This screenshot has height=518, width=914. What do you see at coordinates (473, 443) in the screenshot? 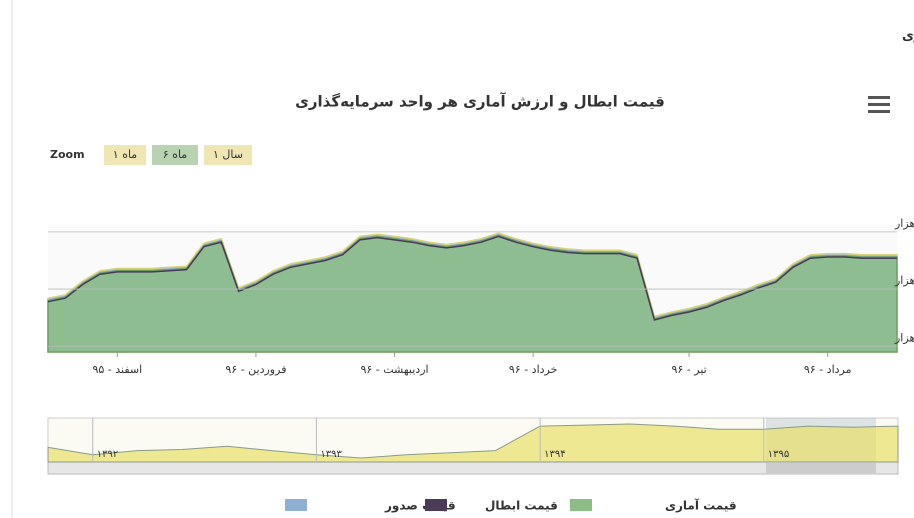
I see `navigator-series` at bounding box center [473, 443].